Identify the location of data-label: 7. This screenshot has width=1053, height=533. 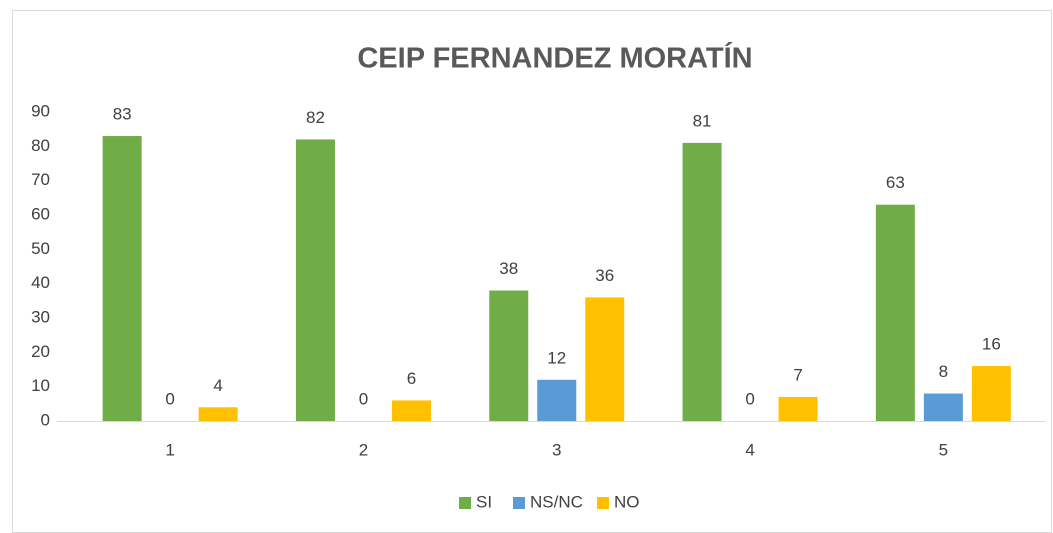
(797, 374).